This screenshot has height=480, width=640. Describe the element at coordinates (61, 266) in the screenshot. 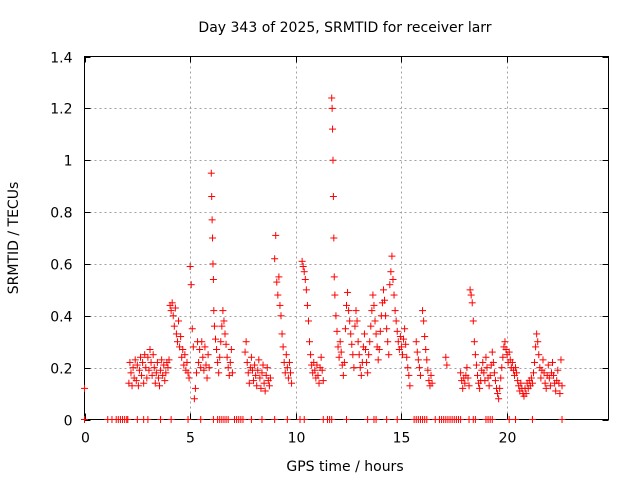

I see `y-tick-label: 0.6` at that location.